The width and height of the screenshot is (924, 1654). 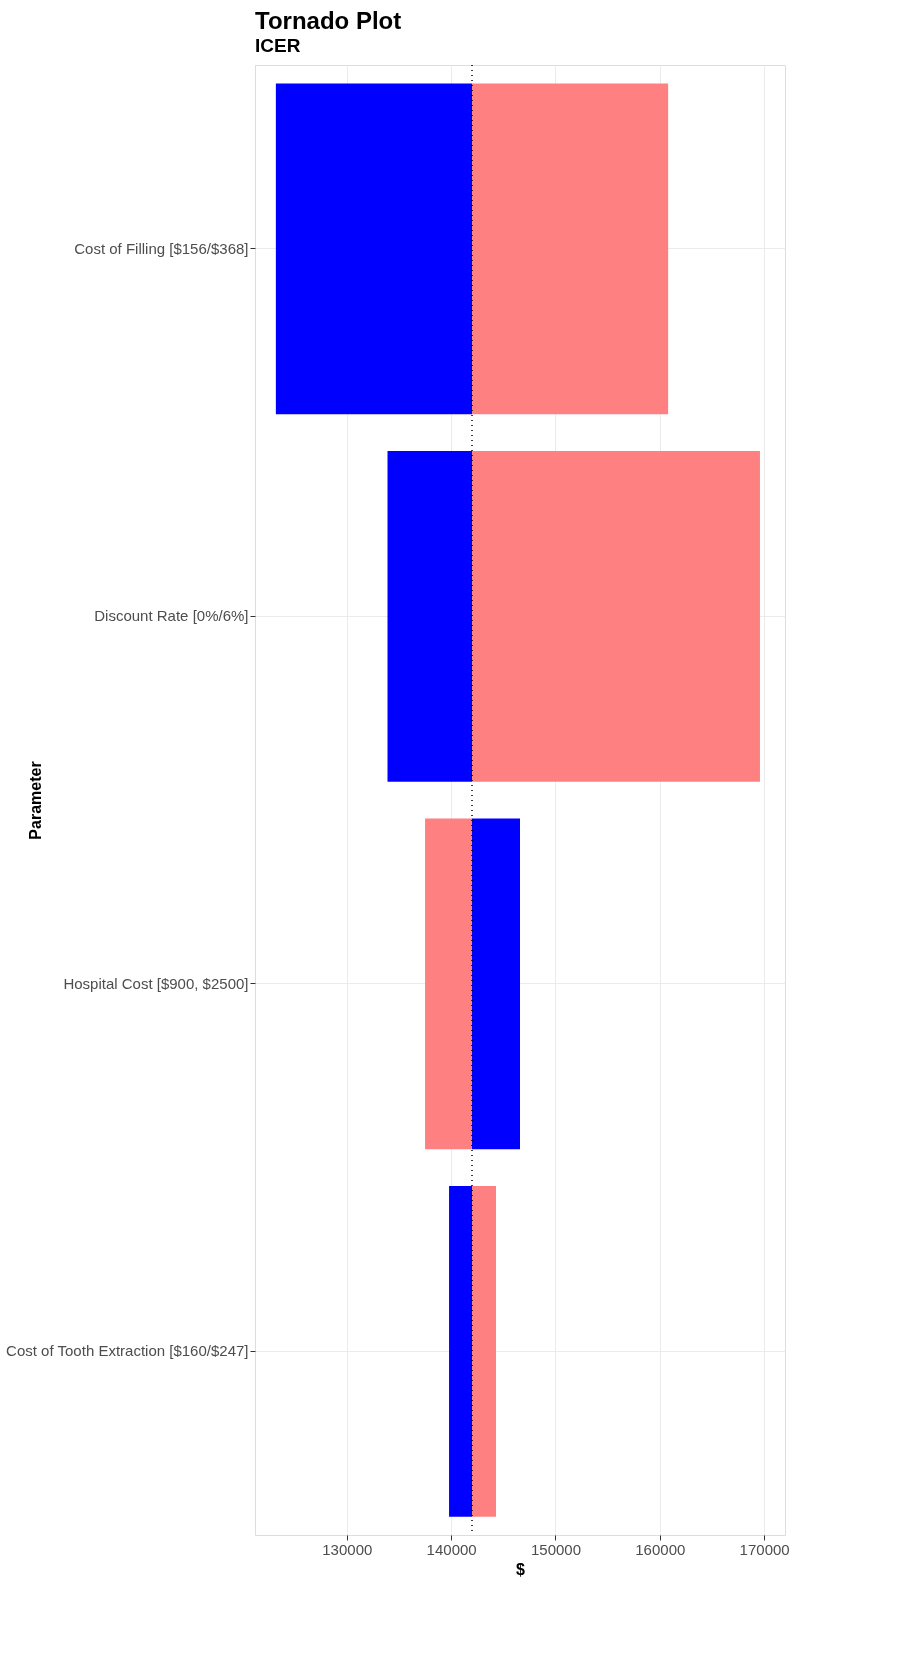 What do you see at coordinates (161, 248) in the screenshot?
I see `y-tick-label: Cost of Filling [$156/$368]` at bounding box center [161, 248].